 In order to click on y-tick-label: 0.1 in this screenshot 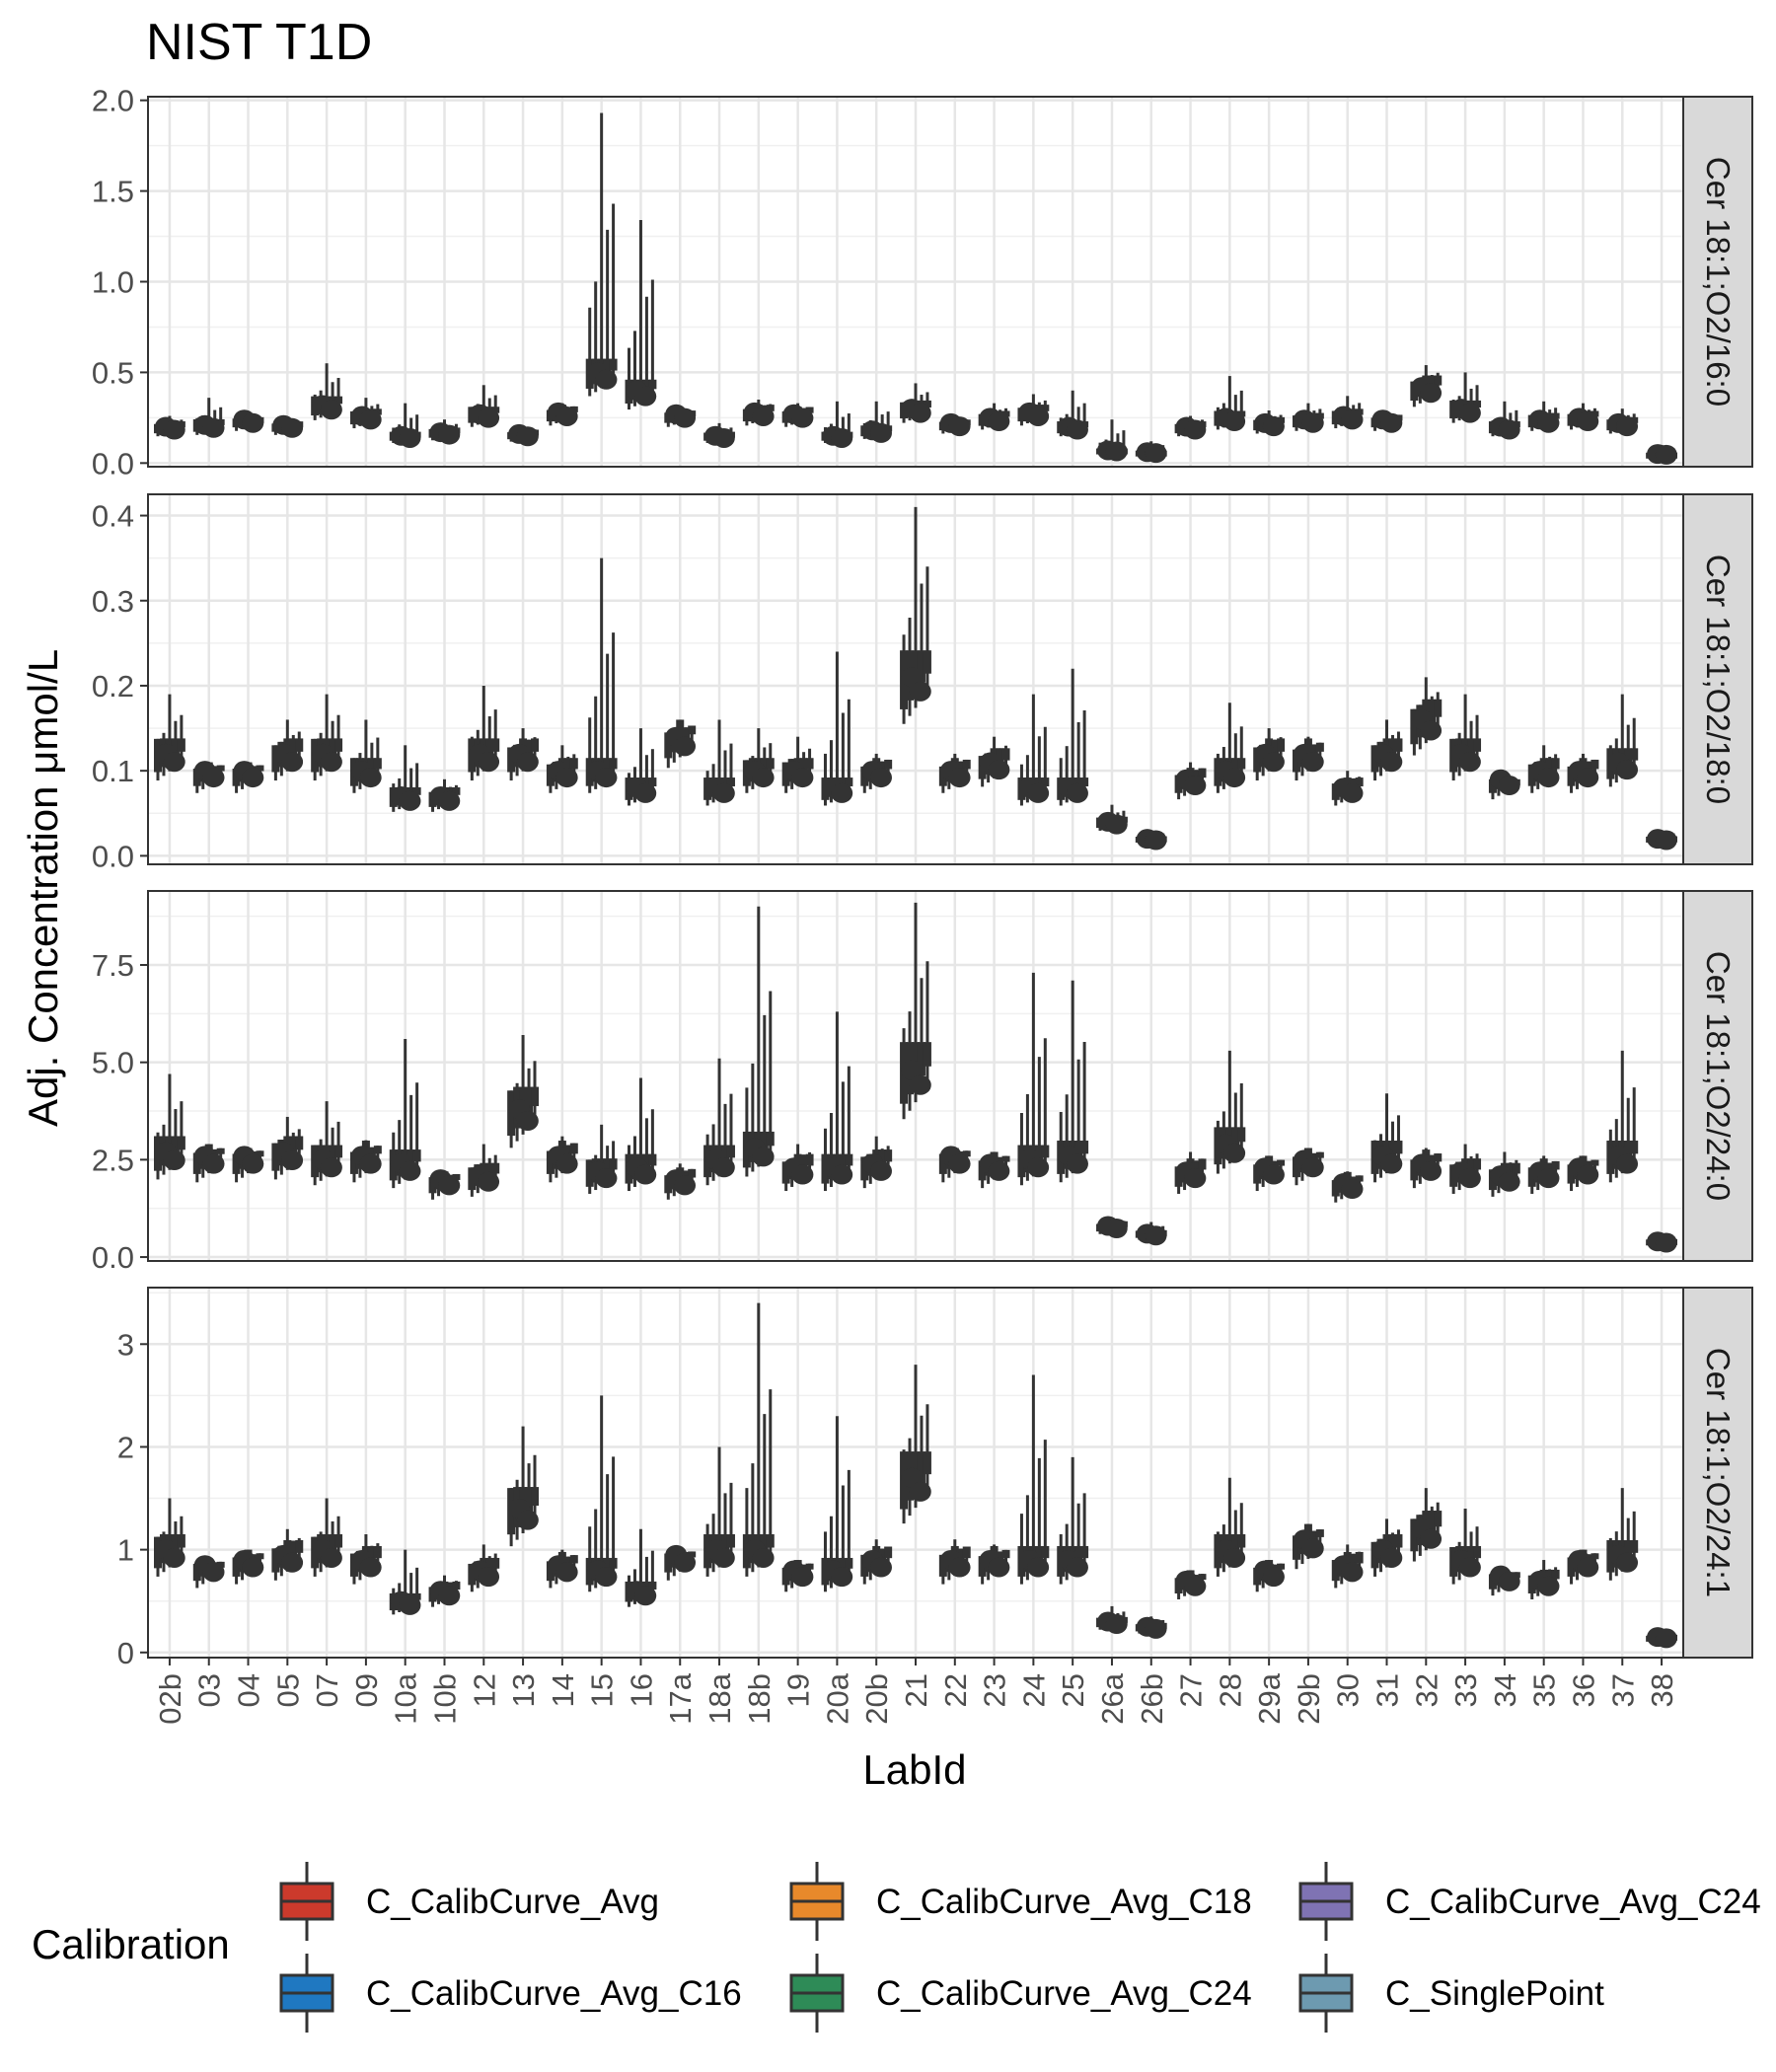, I will do `click(113, 771)`.